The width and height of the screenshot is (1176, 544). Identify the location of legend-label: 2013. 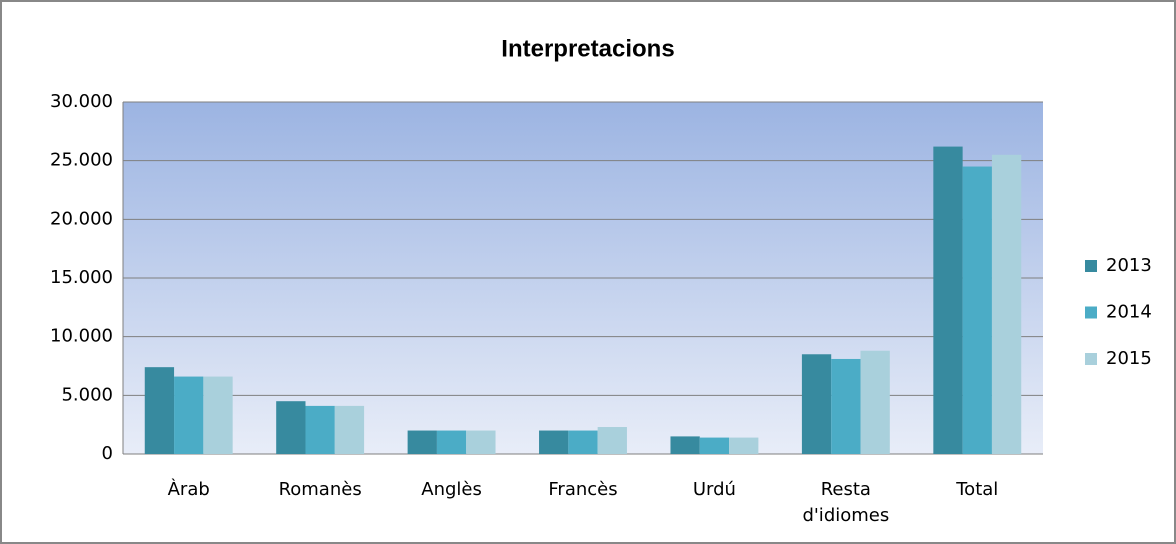
(1129, 265).